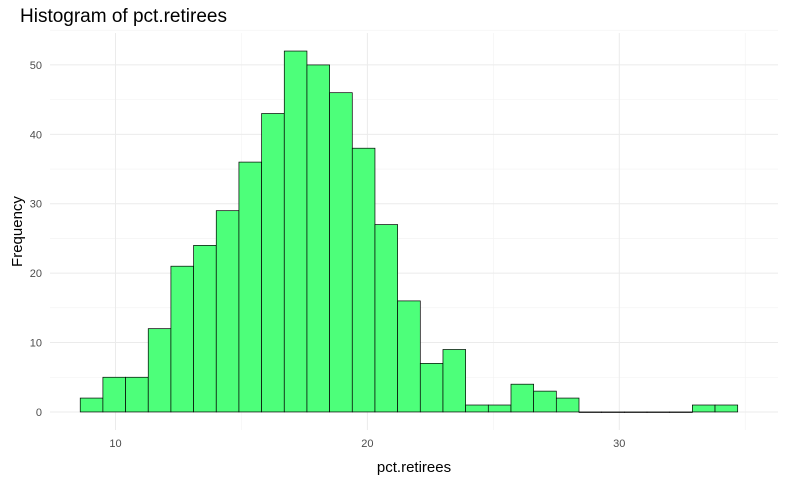  What do you see at coordinates (17, 231) in the screenshot?
I see `y-axis-label: Frequency` at bounding box center [17, 231].